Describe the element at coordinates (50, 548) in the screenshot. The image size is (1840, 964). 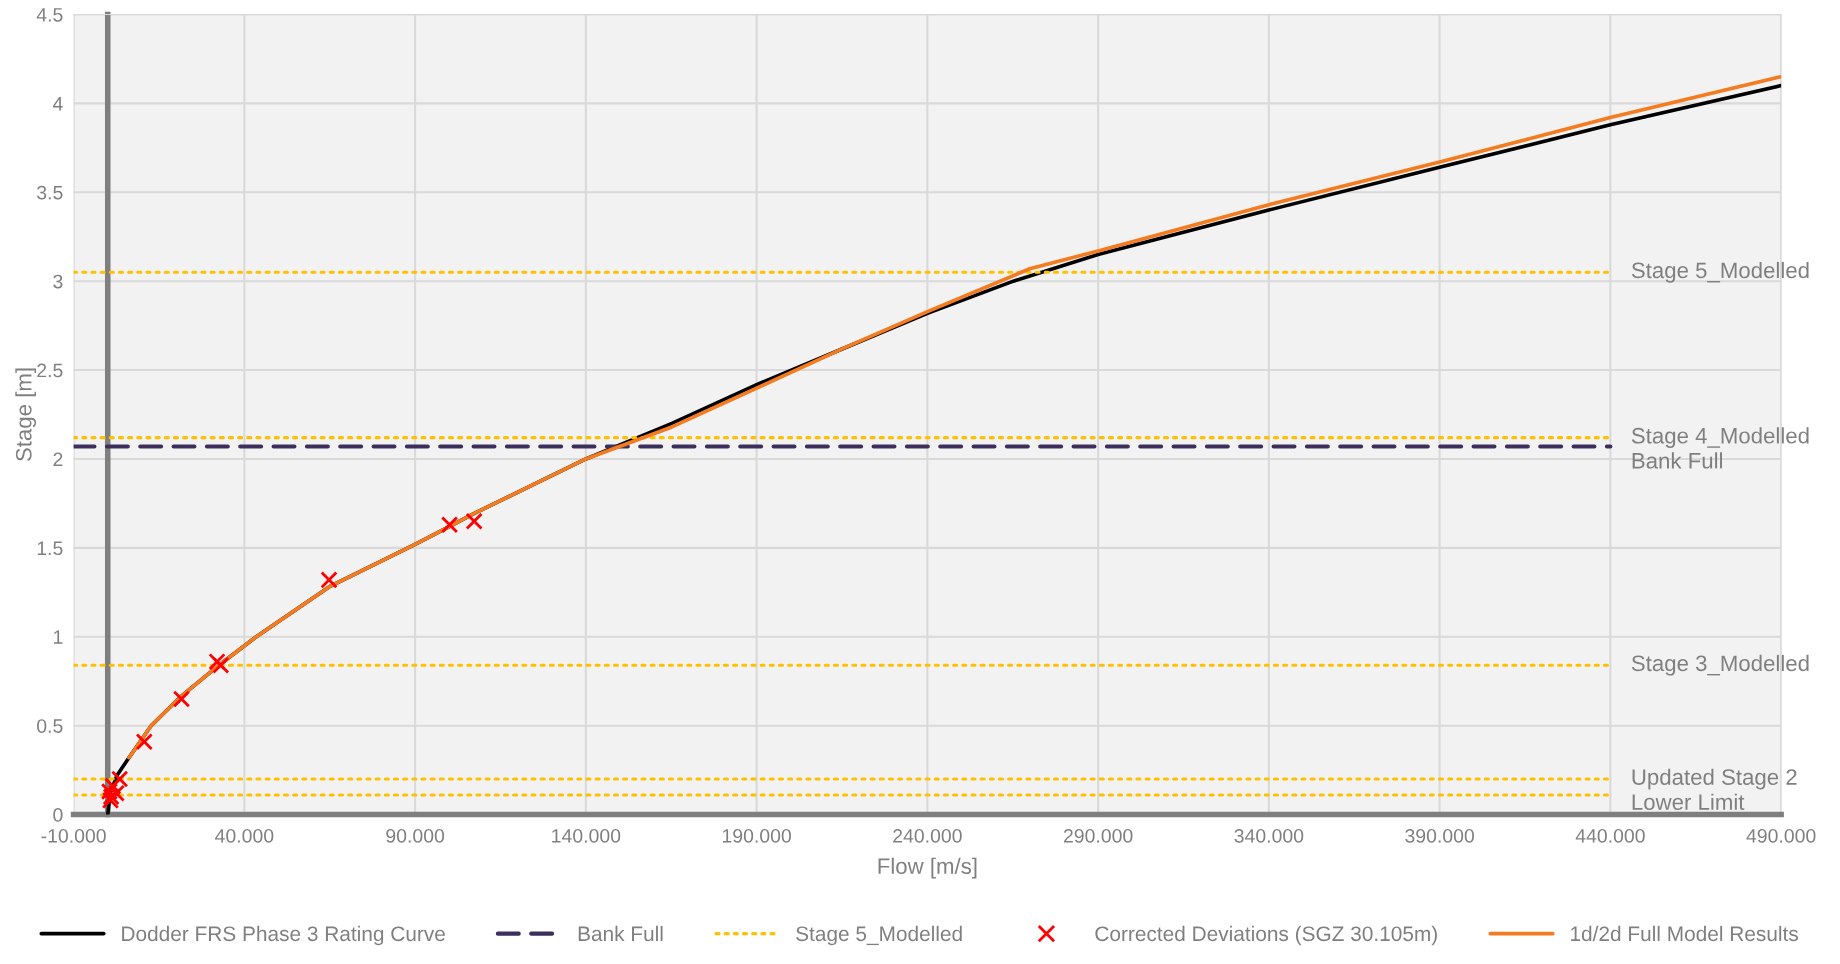
I see `y-tick-label: 1.5` at that location.